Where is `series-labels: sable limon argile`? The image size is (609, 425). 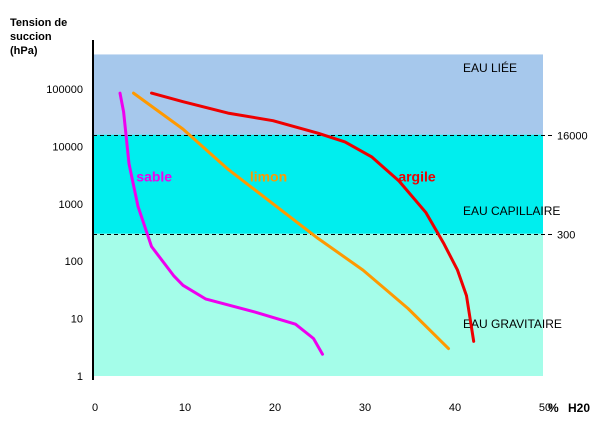 series-labels: sable limon argile is located at coordinates (286, 176).